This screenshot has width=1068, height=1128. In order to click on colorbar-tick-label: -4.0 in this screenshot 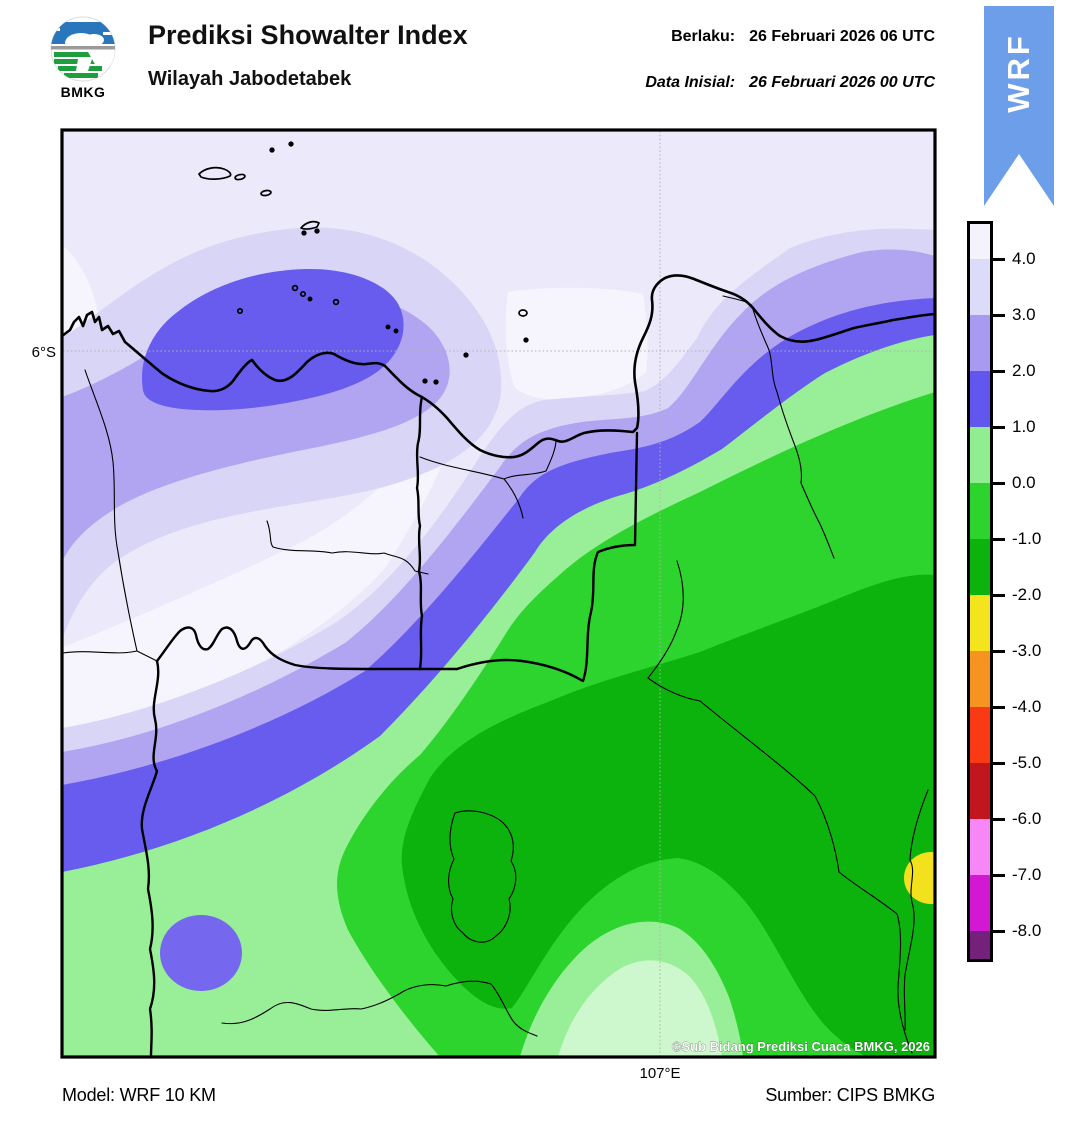, I will do `click(1027, 706)`.